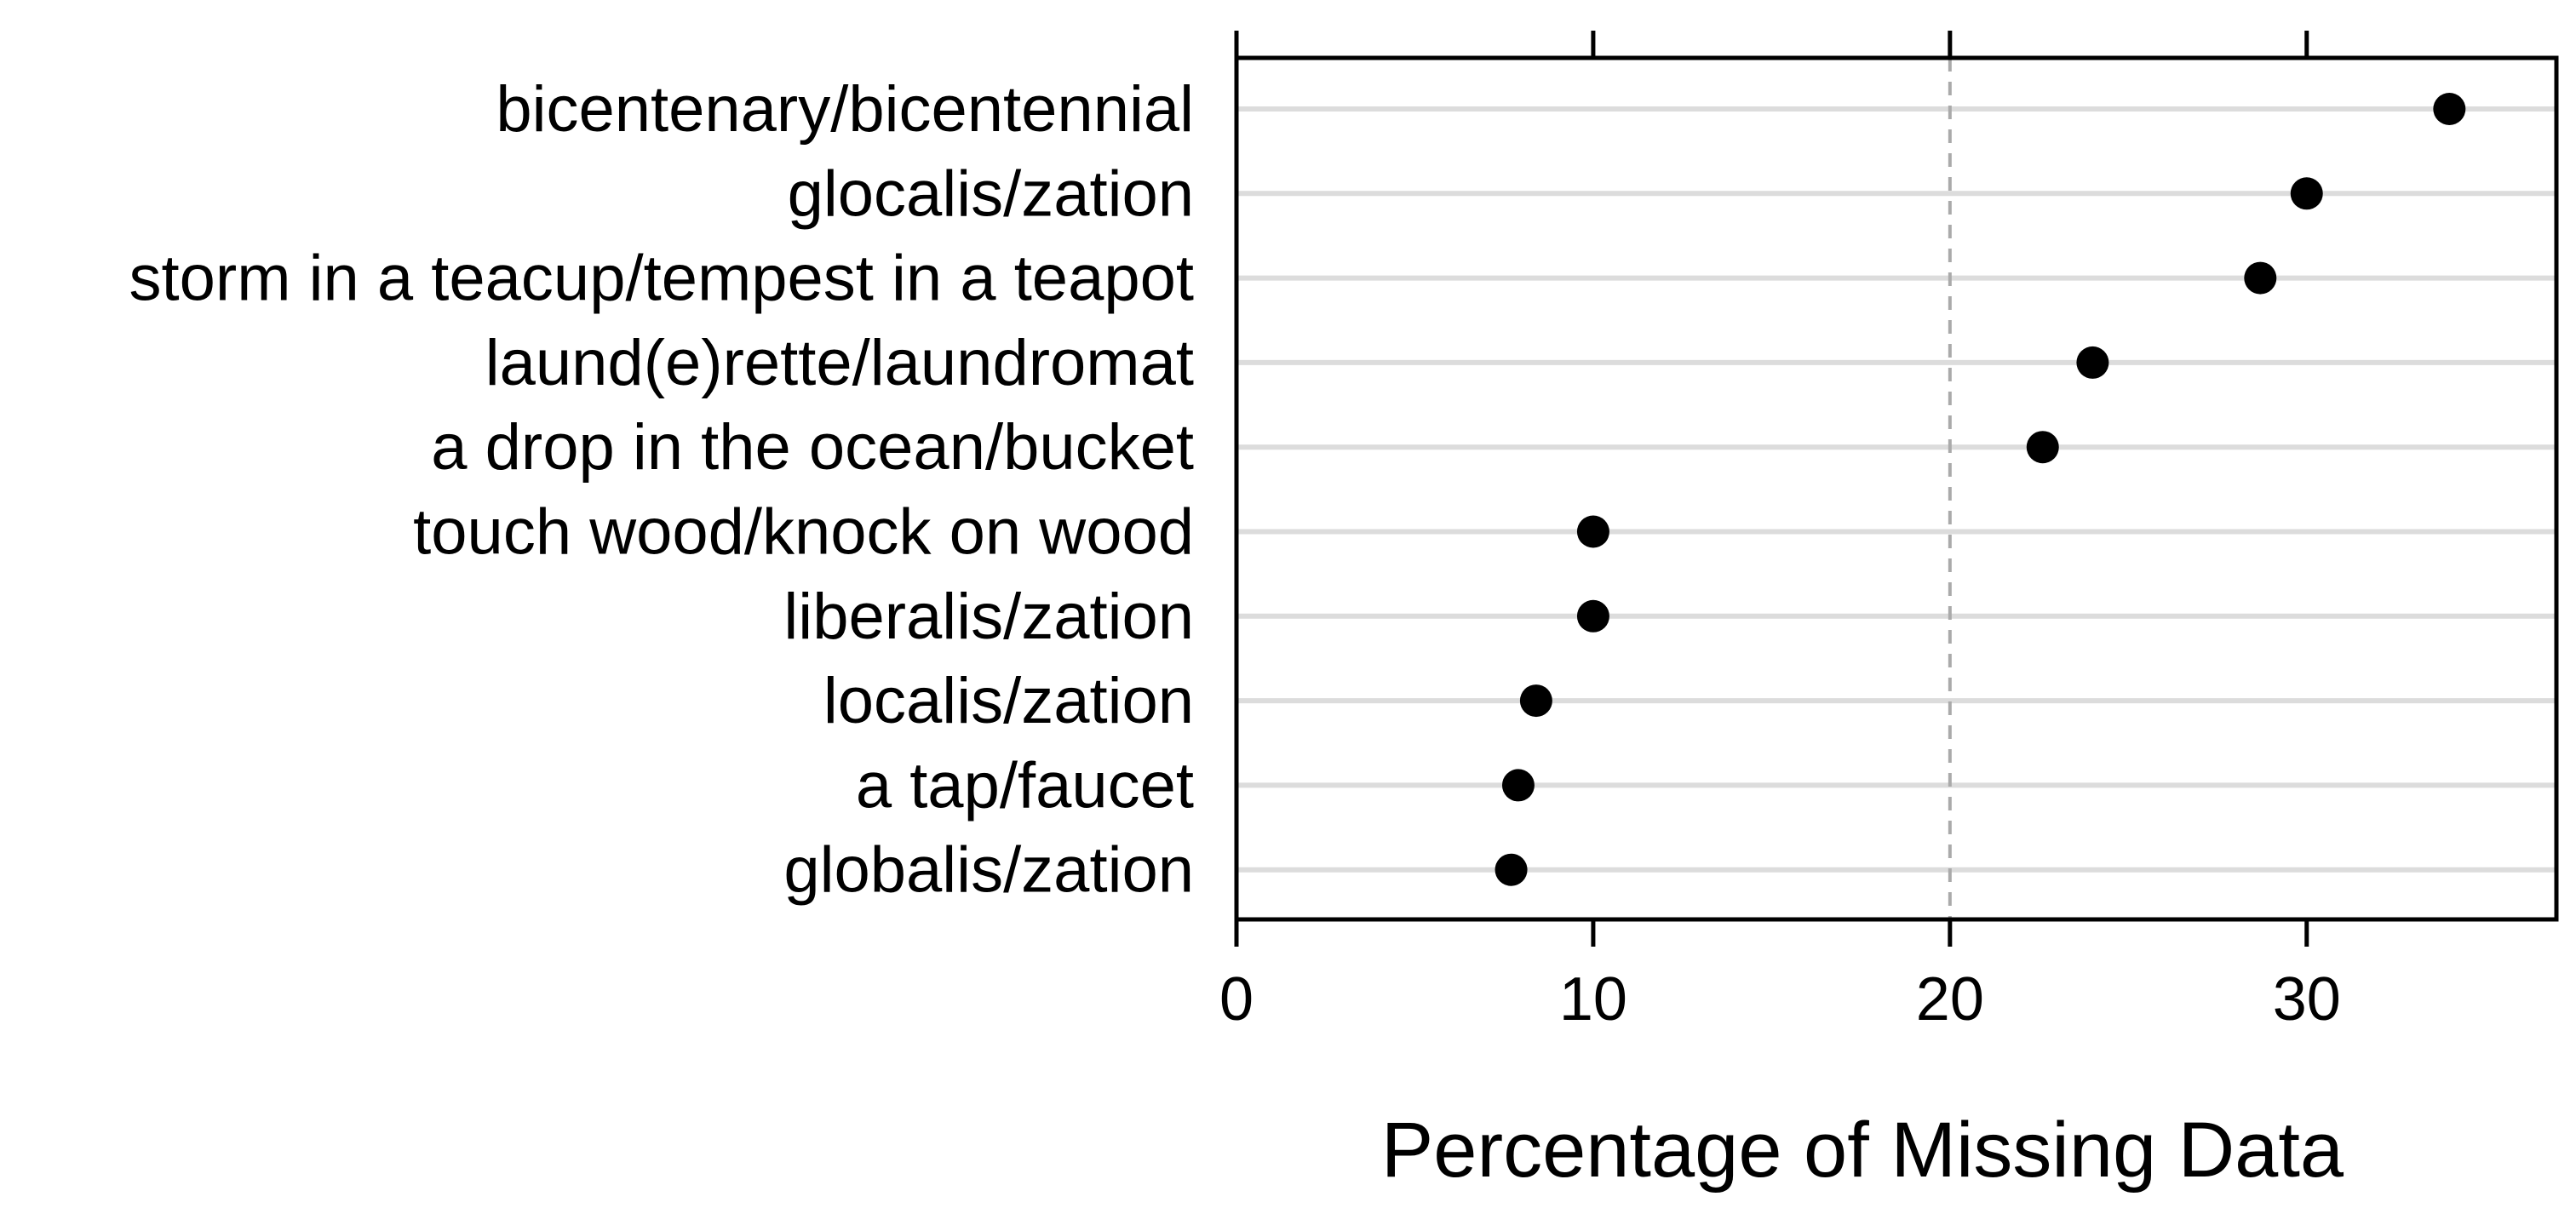 This screenshot has height=1208, width=2576. What do you see at coordinates (839, 363) in the screenshot?
I see `category-label: laund(e)rette/laundromat` at bounding box center [839, 363].